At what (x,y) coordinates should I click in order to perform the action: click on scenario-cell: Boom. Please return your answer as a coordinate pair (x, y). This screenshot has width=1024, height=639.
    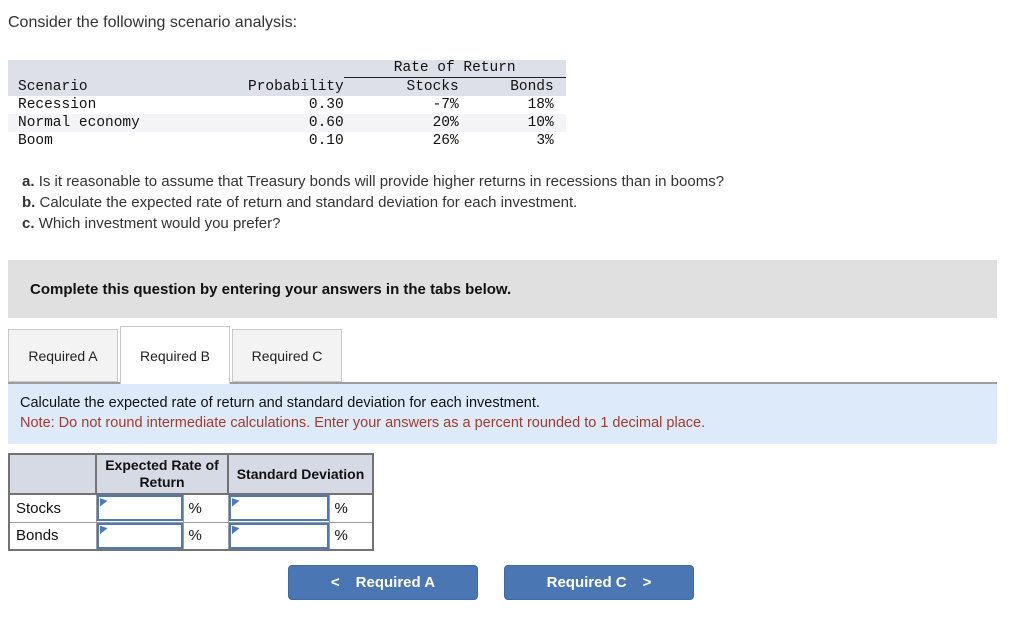
    Looking at the image, I should click on (35, 141).